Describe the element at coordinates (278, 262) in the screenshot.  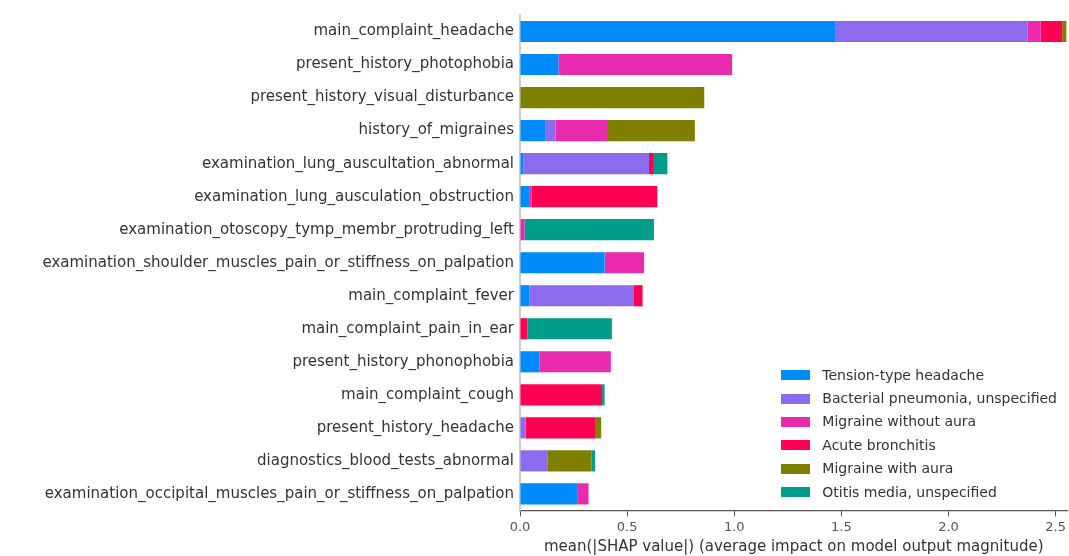
I see `y-tick-label: examination_shoulder_muscles_pain_or_stiffness_on_palpation` at that location.